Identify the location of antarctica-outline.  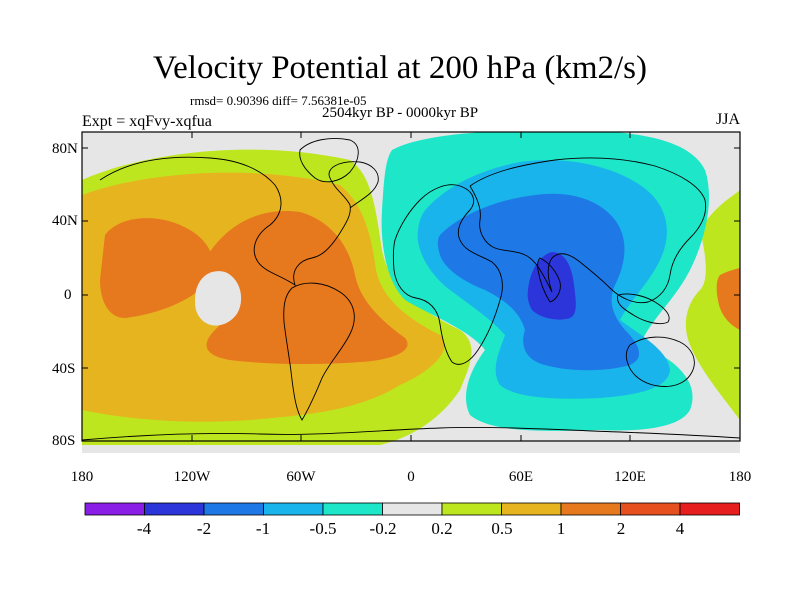
(411, 434).